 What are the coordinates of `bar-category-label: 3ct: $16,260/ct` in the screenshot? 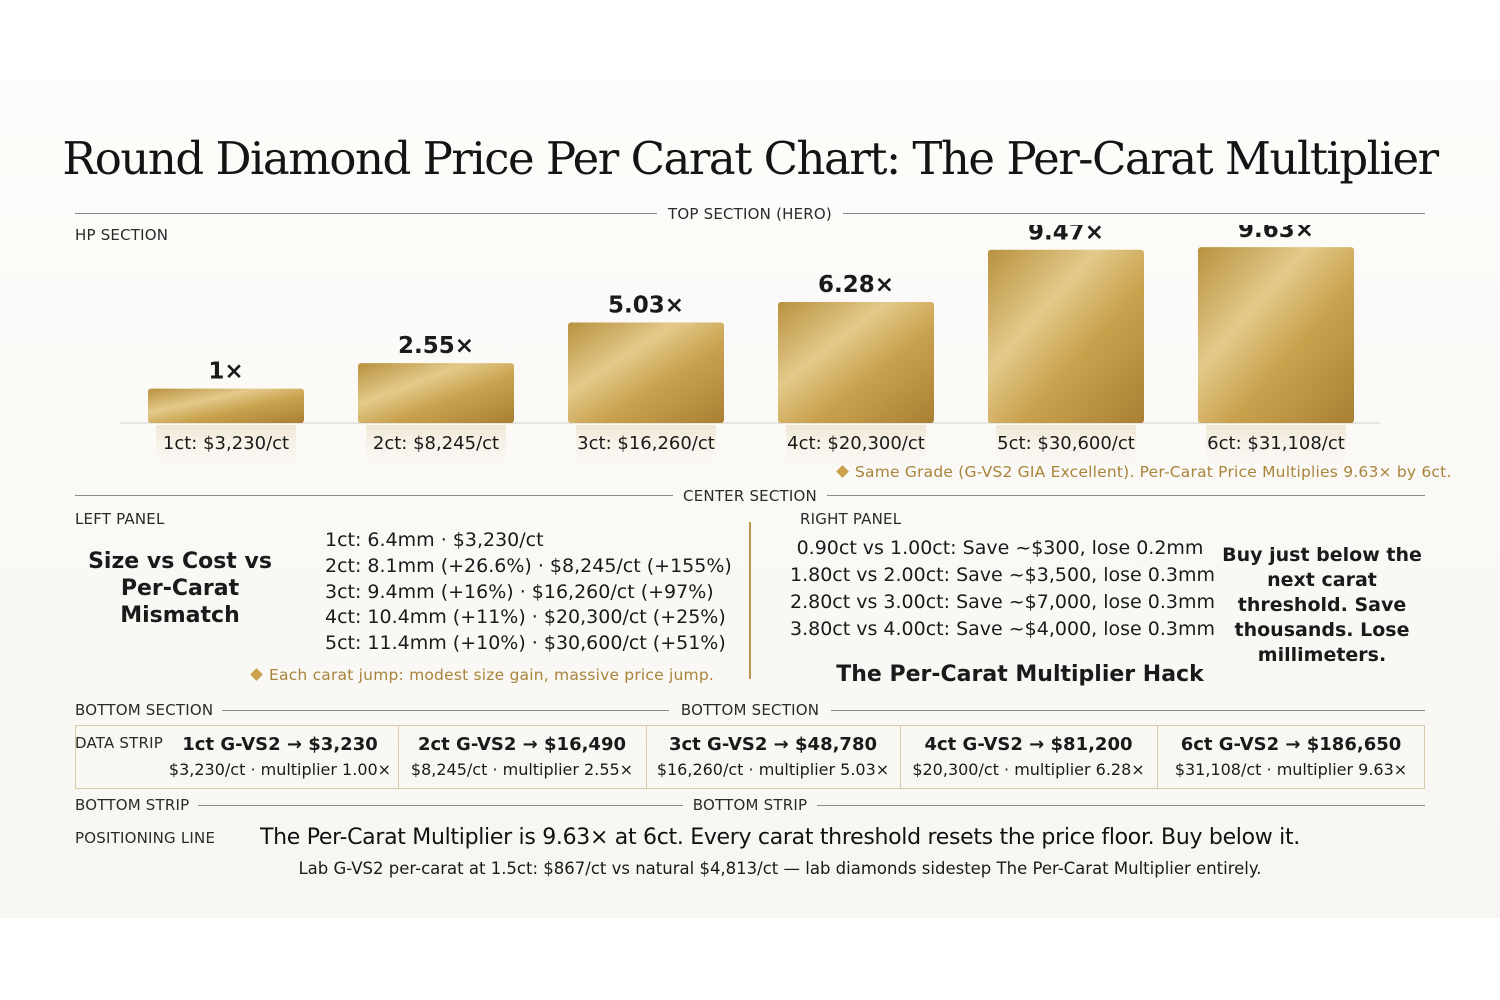 It's located at (646, 443).